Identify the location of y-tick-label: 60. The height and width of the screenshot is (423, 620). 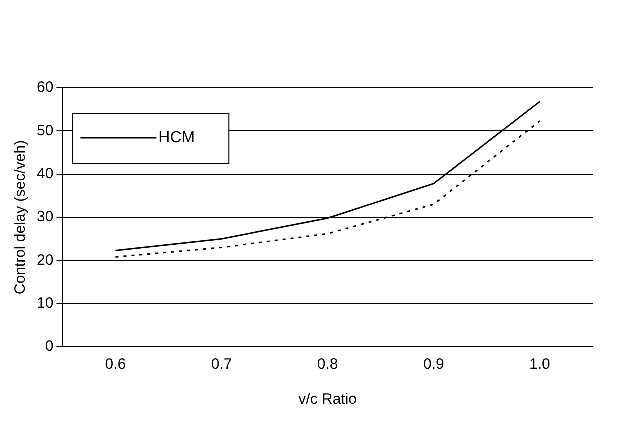
(45, 87).